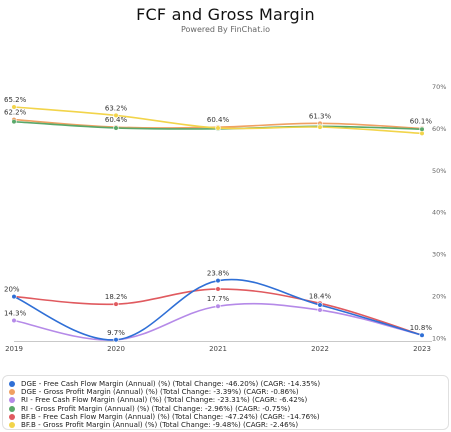  What do you see at coordinates (439, 297) in the screenshot?
I see `y-tick-label: 20%` at bounding box center [439, 297].